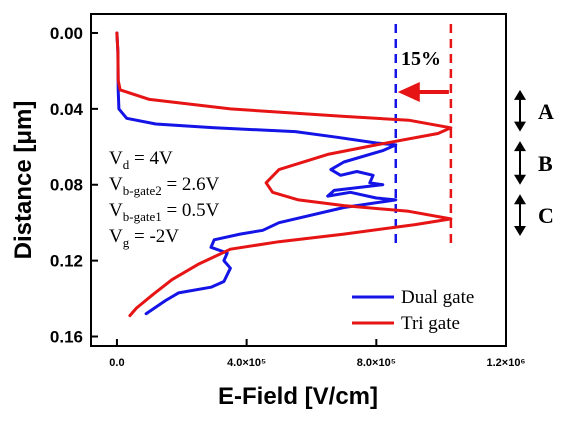  What do you see at coordinates (164, 212) in the screenshot?
I see `condition-label: Vb-gate1 = 0.5V` at bounding box center [164, 212].